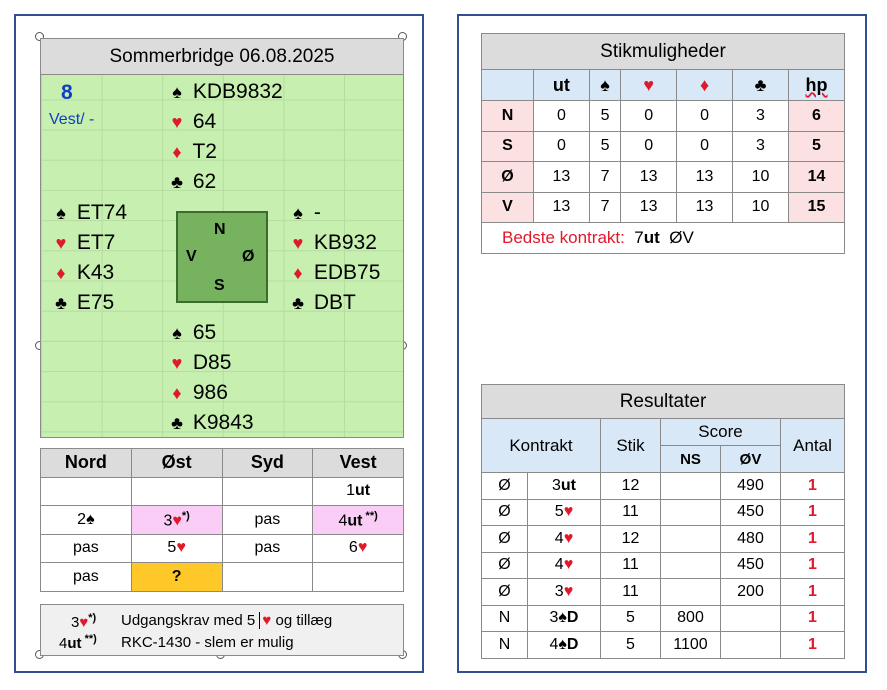 This screenshot has height=690, width=887. Describe the element at coordinates (199, 363) in the screenshot. I see `south-hearts: ♥ D85` at that location.